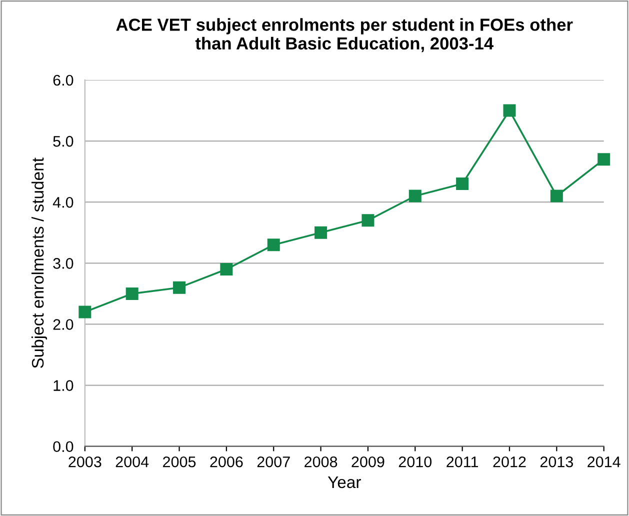 This screenshot has width=629, height=516. What do you see at coordinates (132, 462) in the screenshot?
I see `x-tick-label: 2004` at bounding box center [132, 462].